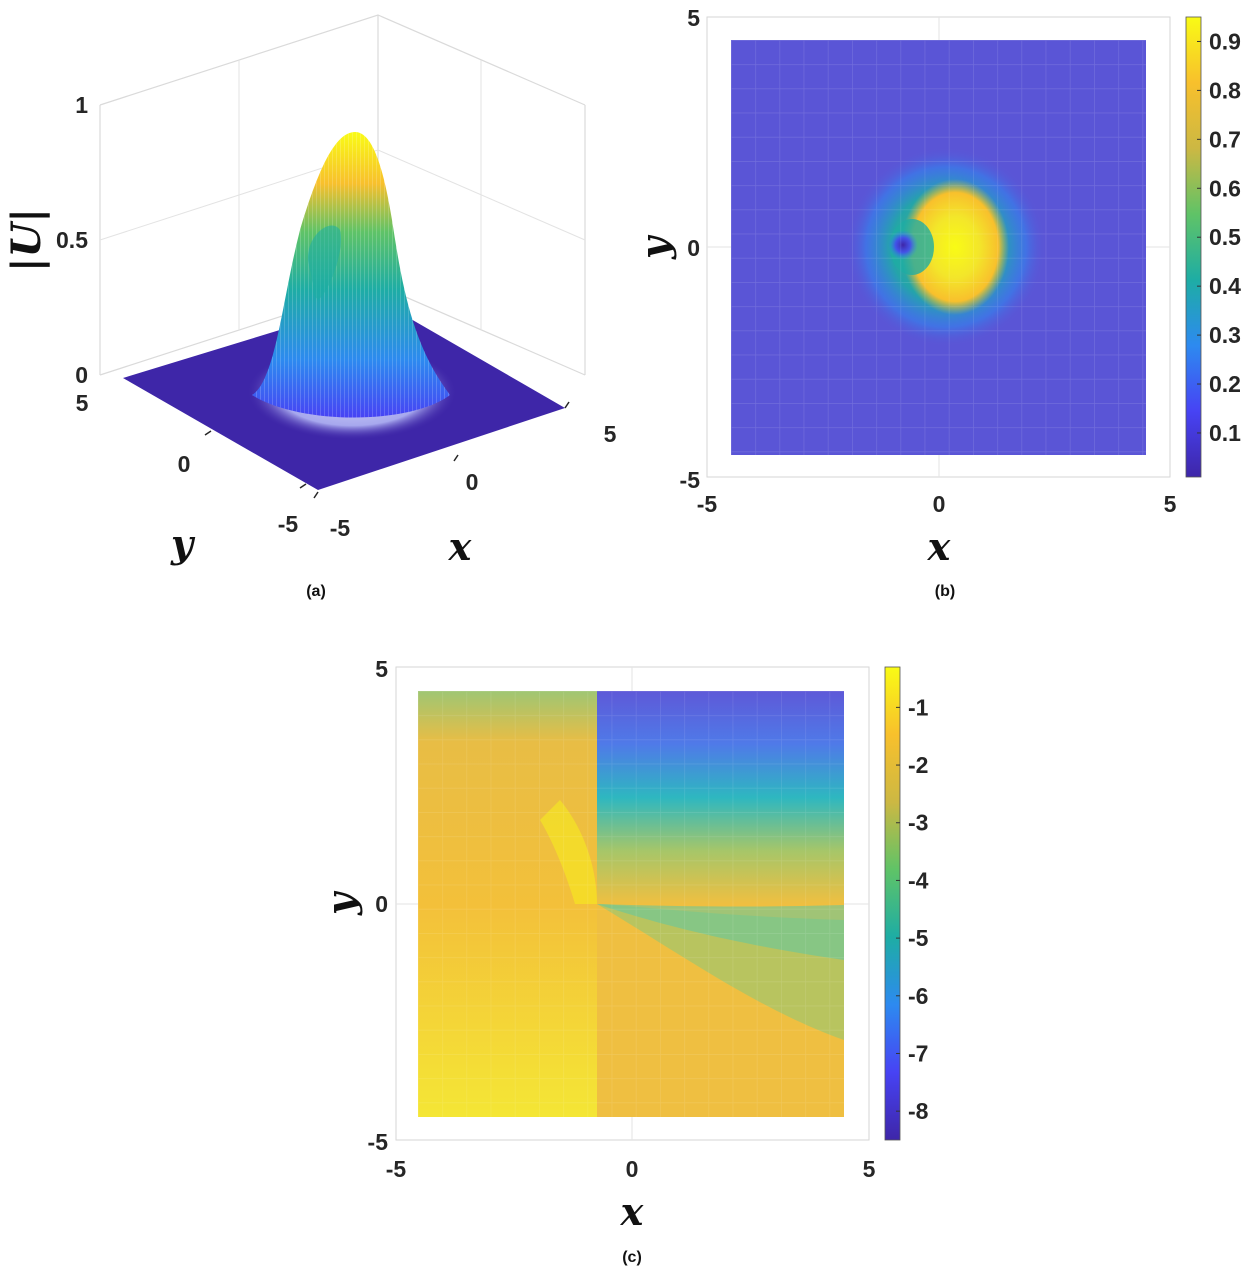  What do you see at coordinates (324, 262) in the screenshot?
I see `surface-vortex-dip` at bounding box center [324, 262].